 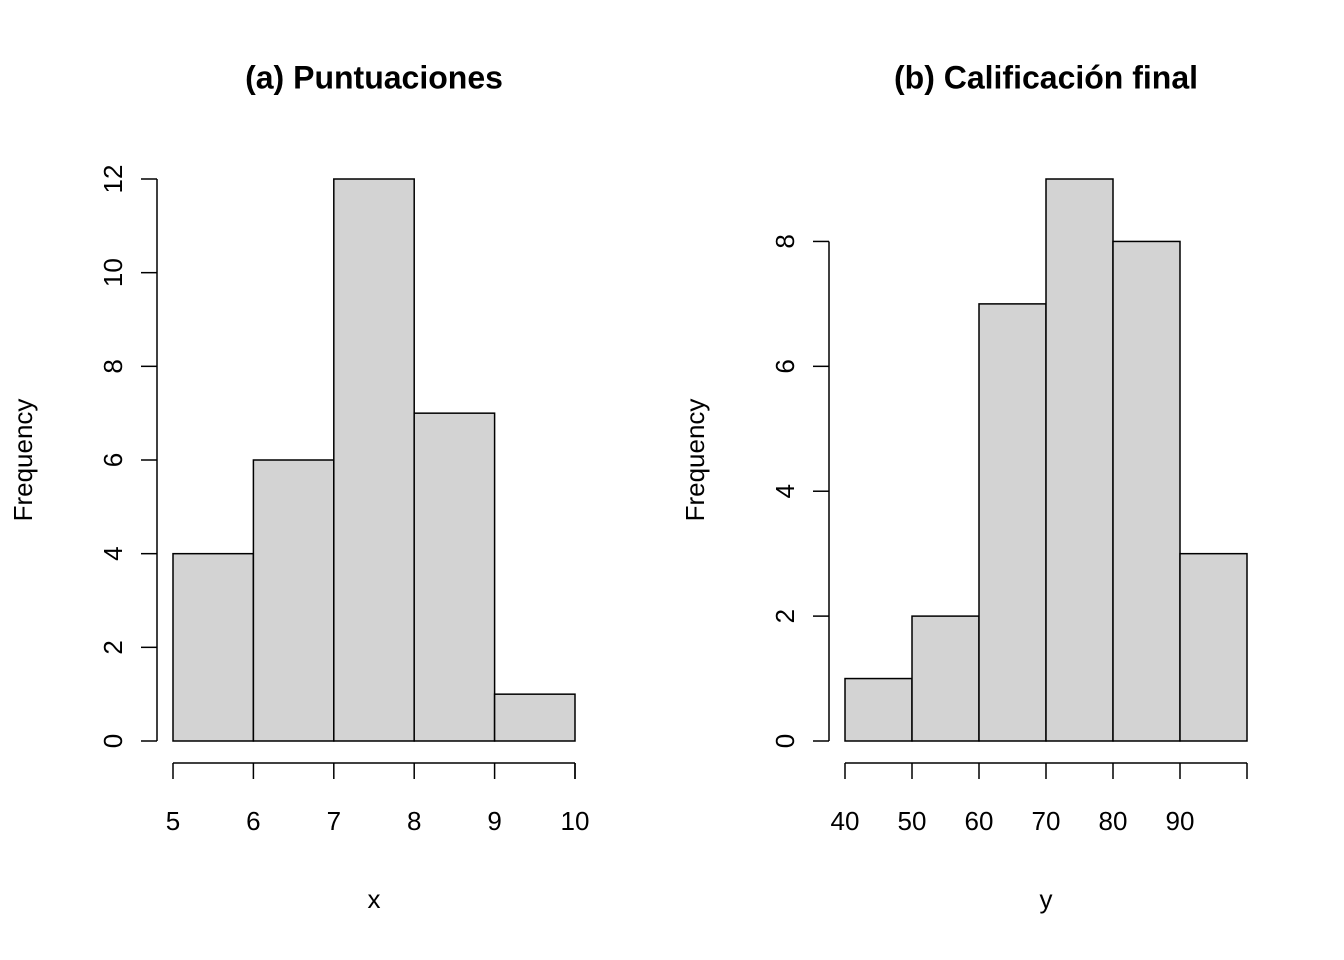 I want to click on x-tick-label: 6, so click(x=253, y=821).